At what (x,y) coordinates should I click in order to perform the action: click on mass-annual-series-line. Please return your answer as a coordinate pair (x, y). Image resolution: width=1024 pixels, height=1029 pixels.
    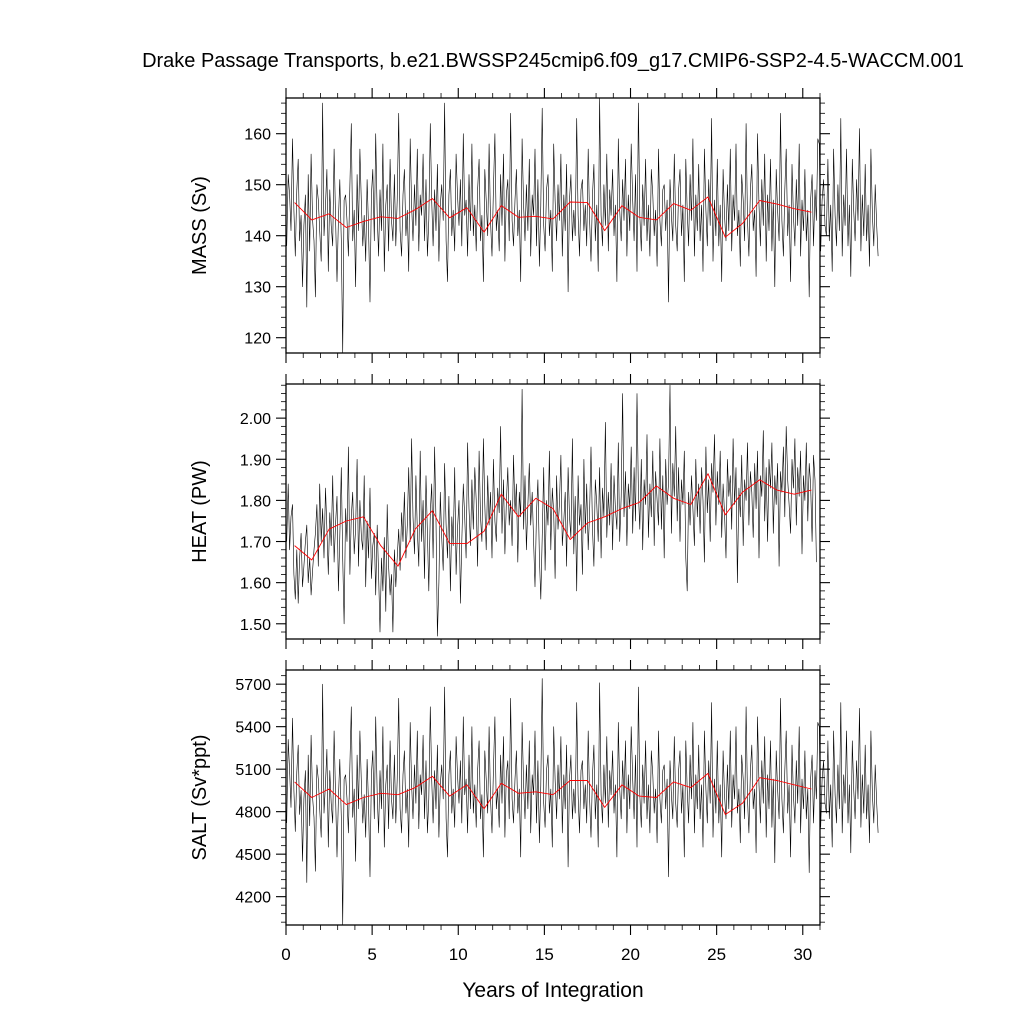
    Looking at the image, I should click on (553, 217).